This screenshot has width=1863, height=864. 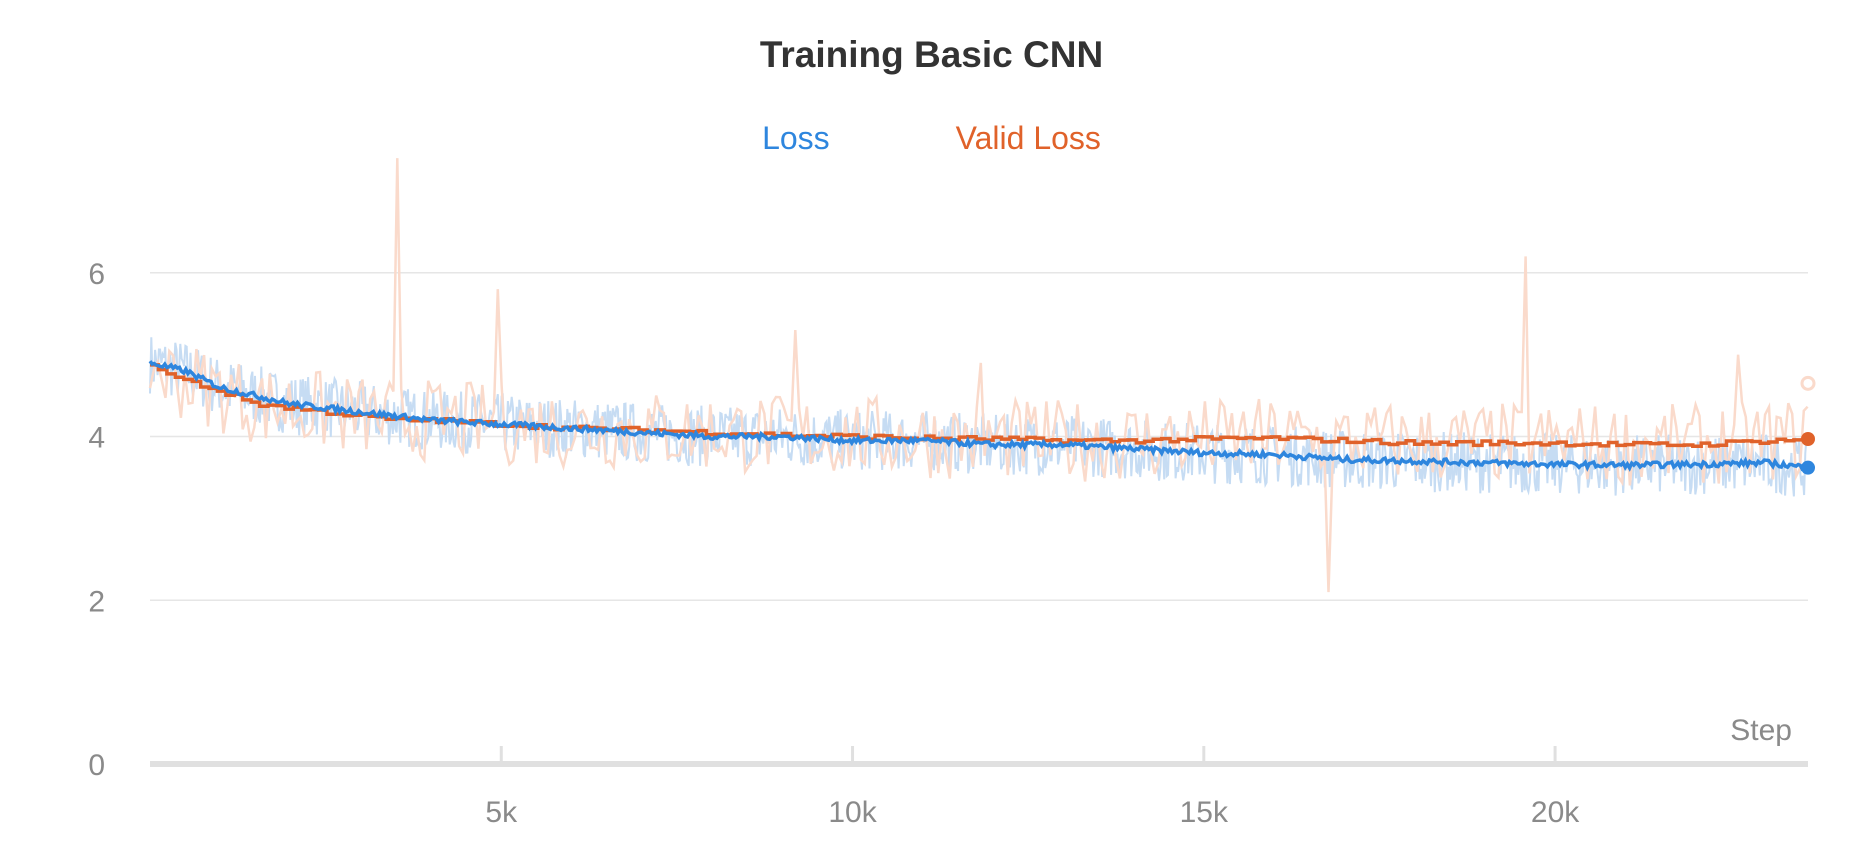 What do you see at coordinates (852, 812) in the screenshot?
I see `x-tick-label: 10k` at bounding box center [852, 812].